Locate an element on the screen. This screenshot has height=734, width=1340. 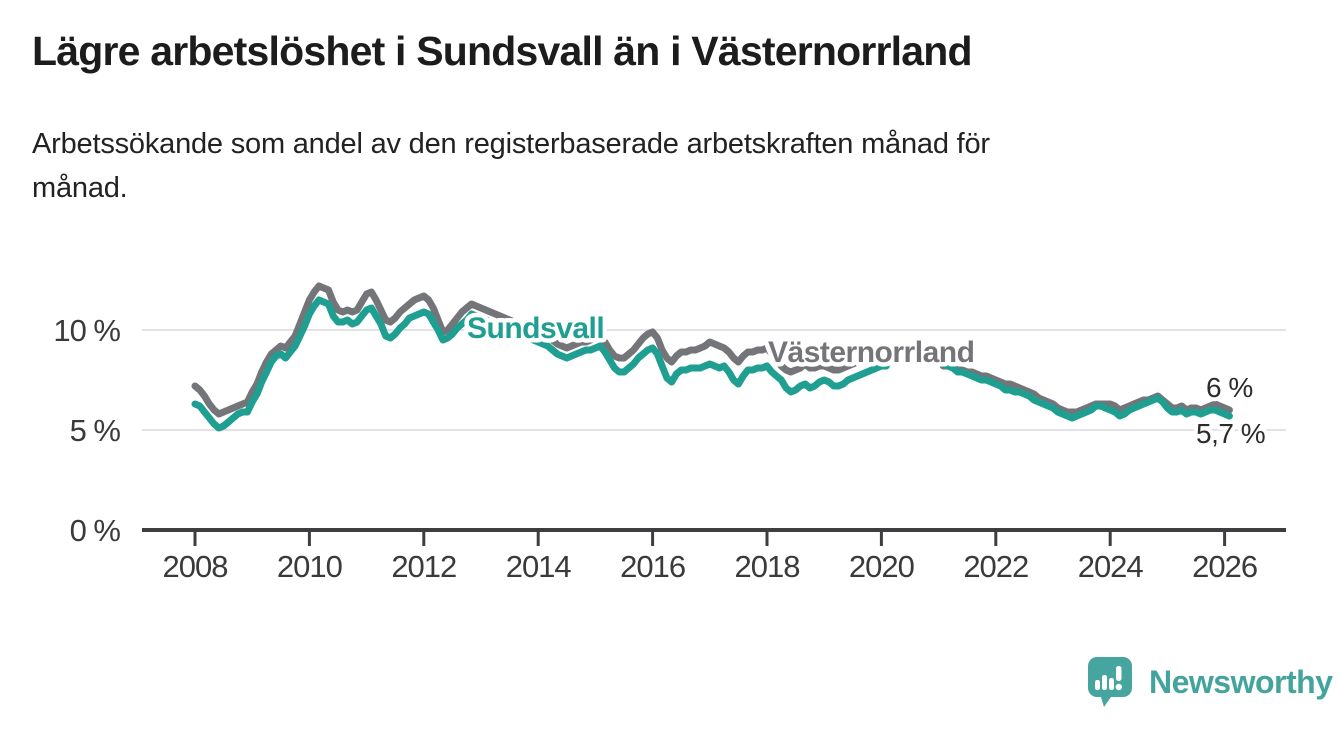
y-tick-label: 10 % is located at coordinates (86, 330).